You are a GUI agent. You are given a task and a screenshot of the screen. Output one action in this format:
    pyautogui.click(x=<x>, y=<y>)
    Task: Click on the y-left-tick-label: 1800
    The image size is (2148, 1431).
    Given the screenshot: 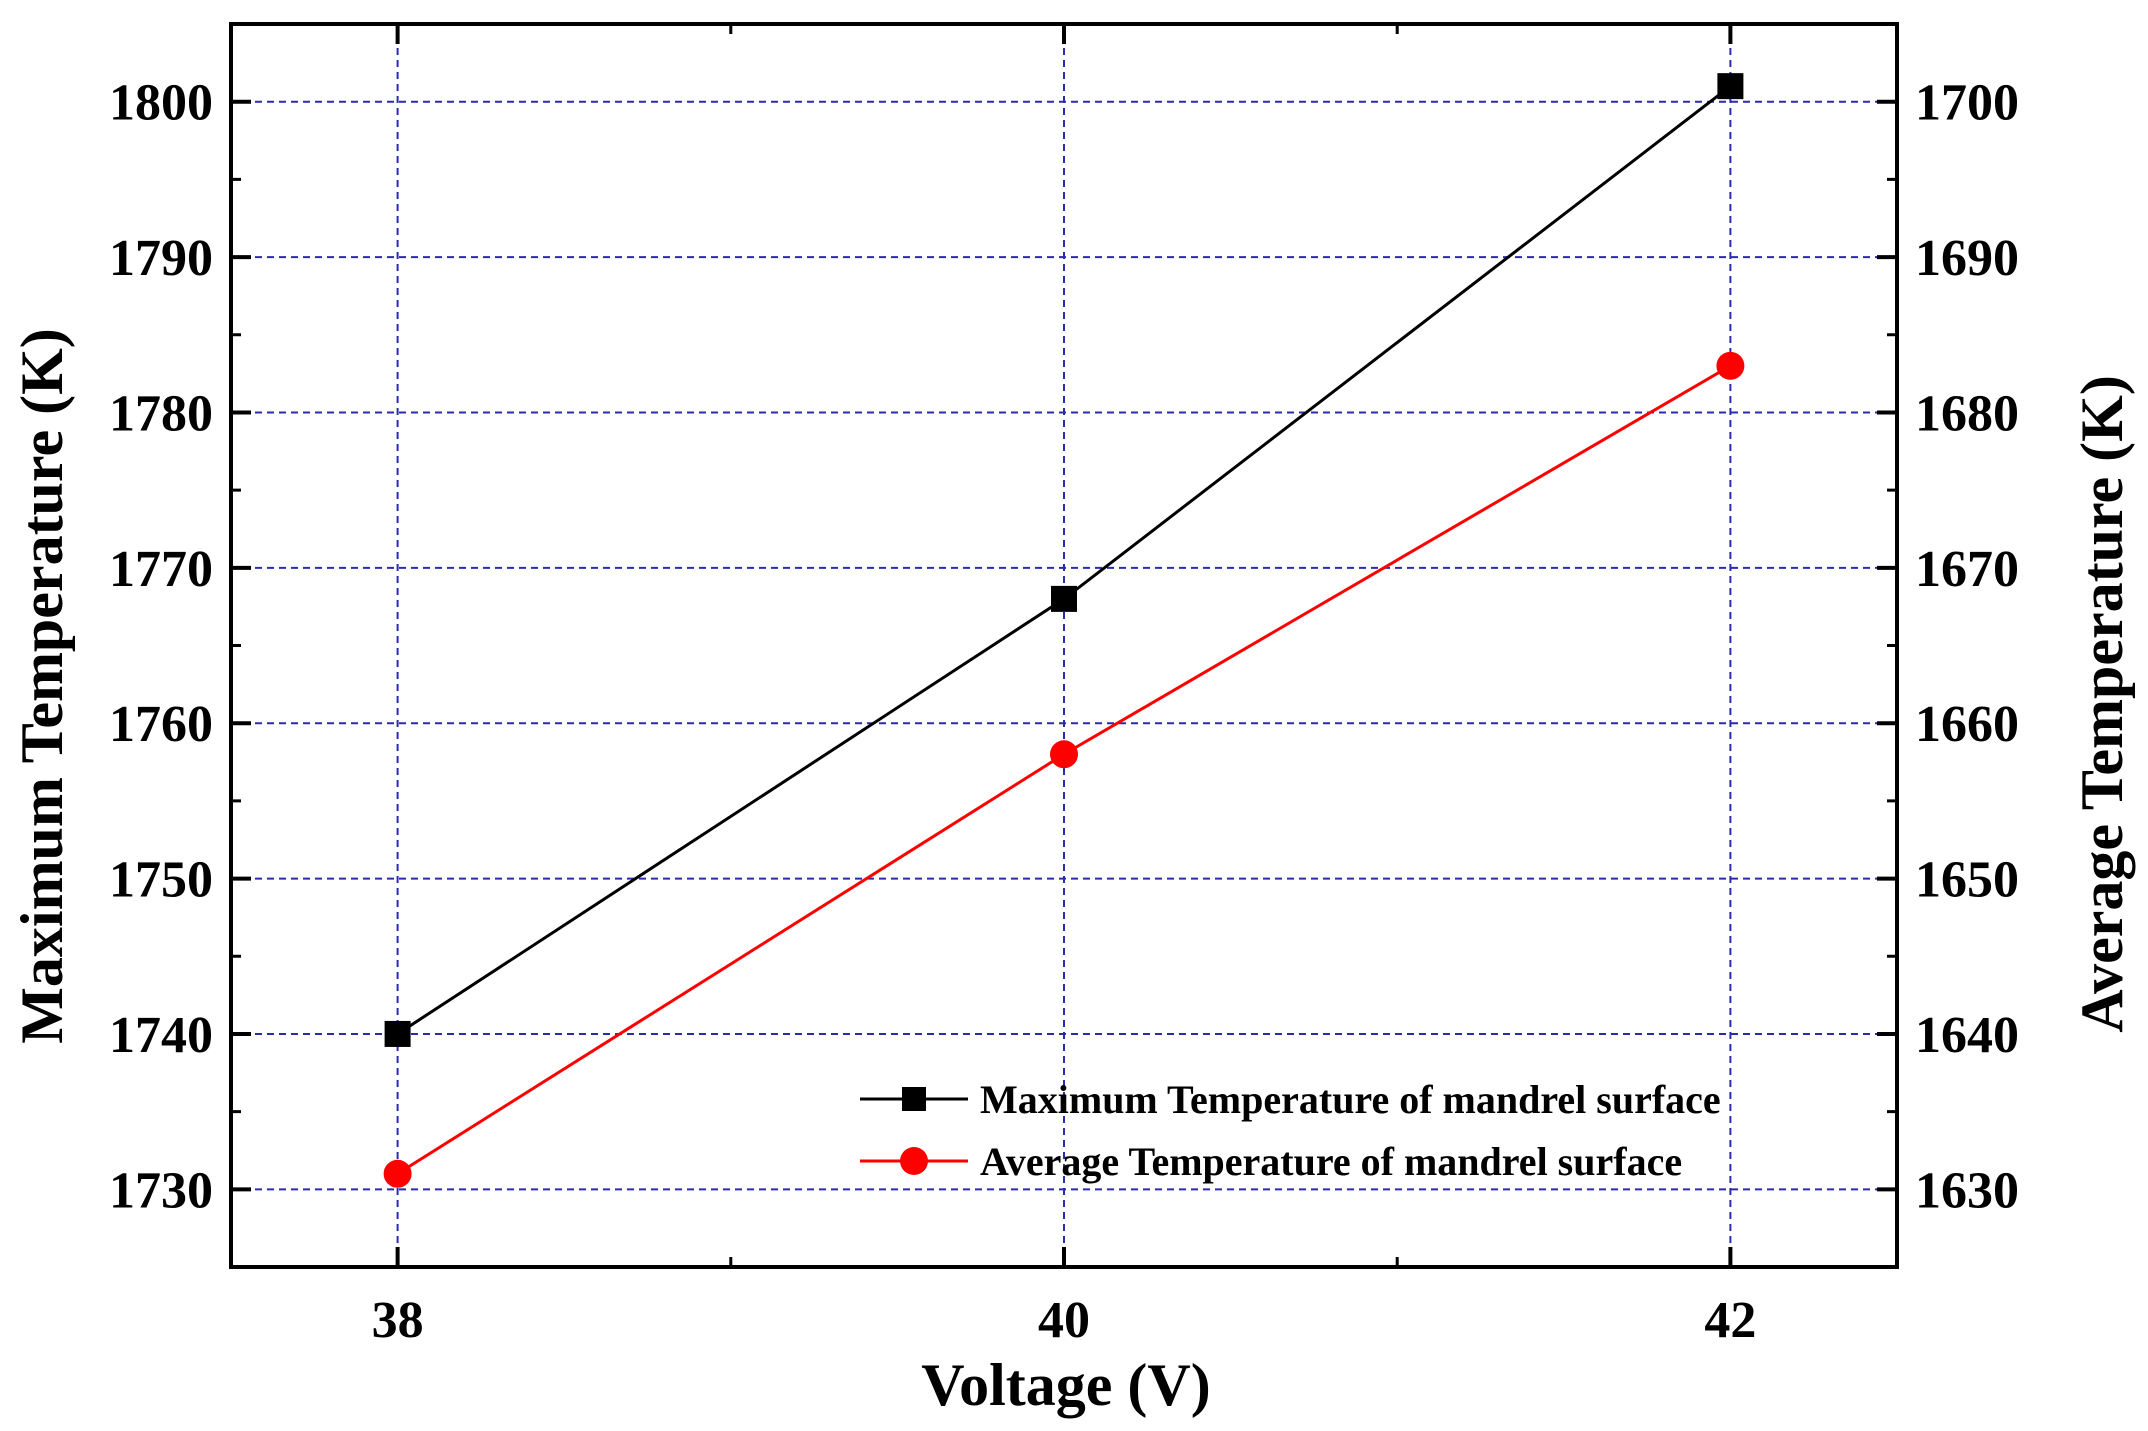 What is the action you would take?
    pyautogui.click(x=161, y=103)
    